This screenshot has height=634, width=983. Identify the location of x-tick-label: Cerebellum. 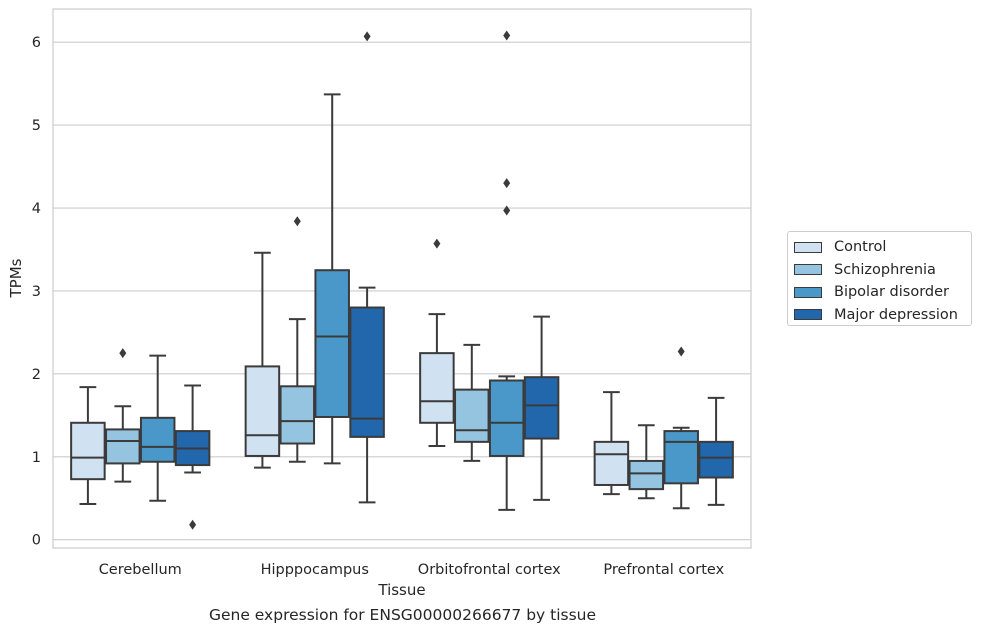
(140, 570).